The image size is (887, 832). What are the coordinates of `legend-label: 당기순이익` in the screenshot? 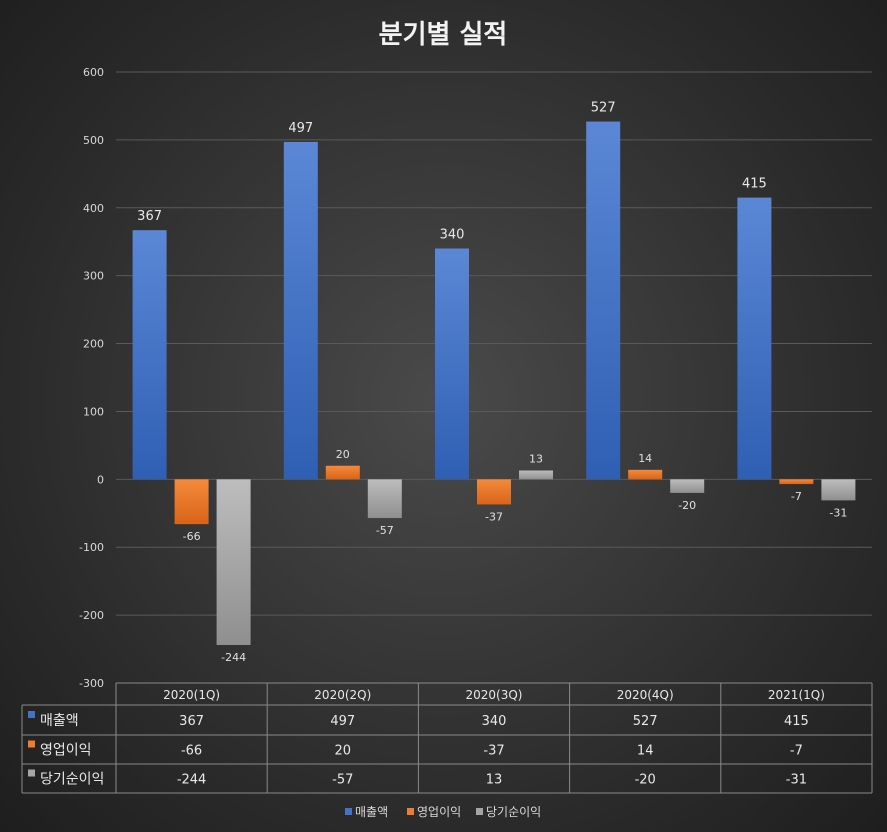 It's located at (513, 812).